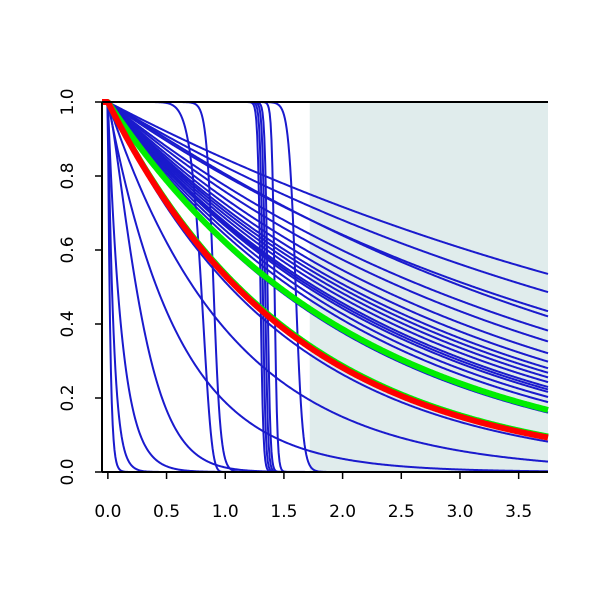 Image resolution: width=600 pixels, height=600 pixels. What do you see at coordinates (342, 512) in the screenshot?
I see `x-tick-label: 2.0` at bounding box center [342, 512].